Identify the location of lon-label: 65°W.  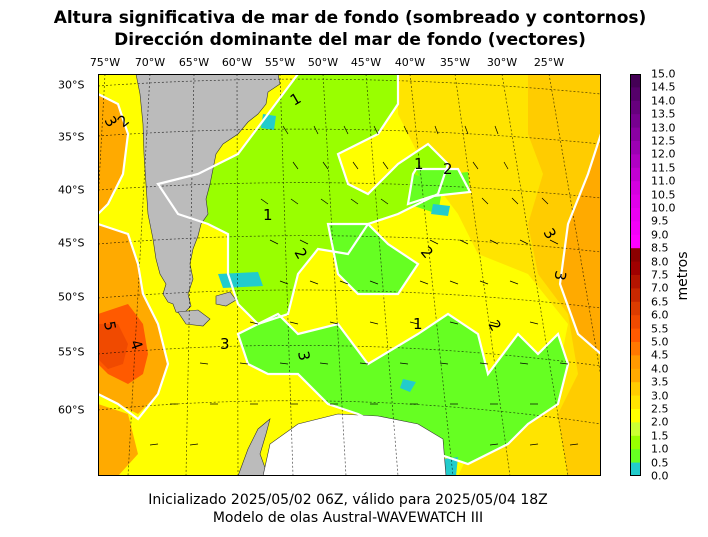
(194, 62).